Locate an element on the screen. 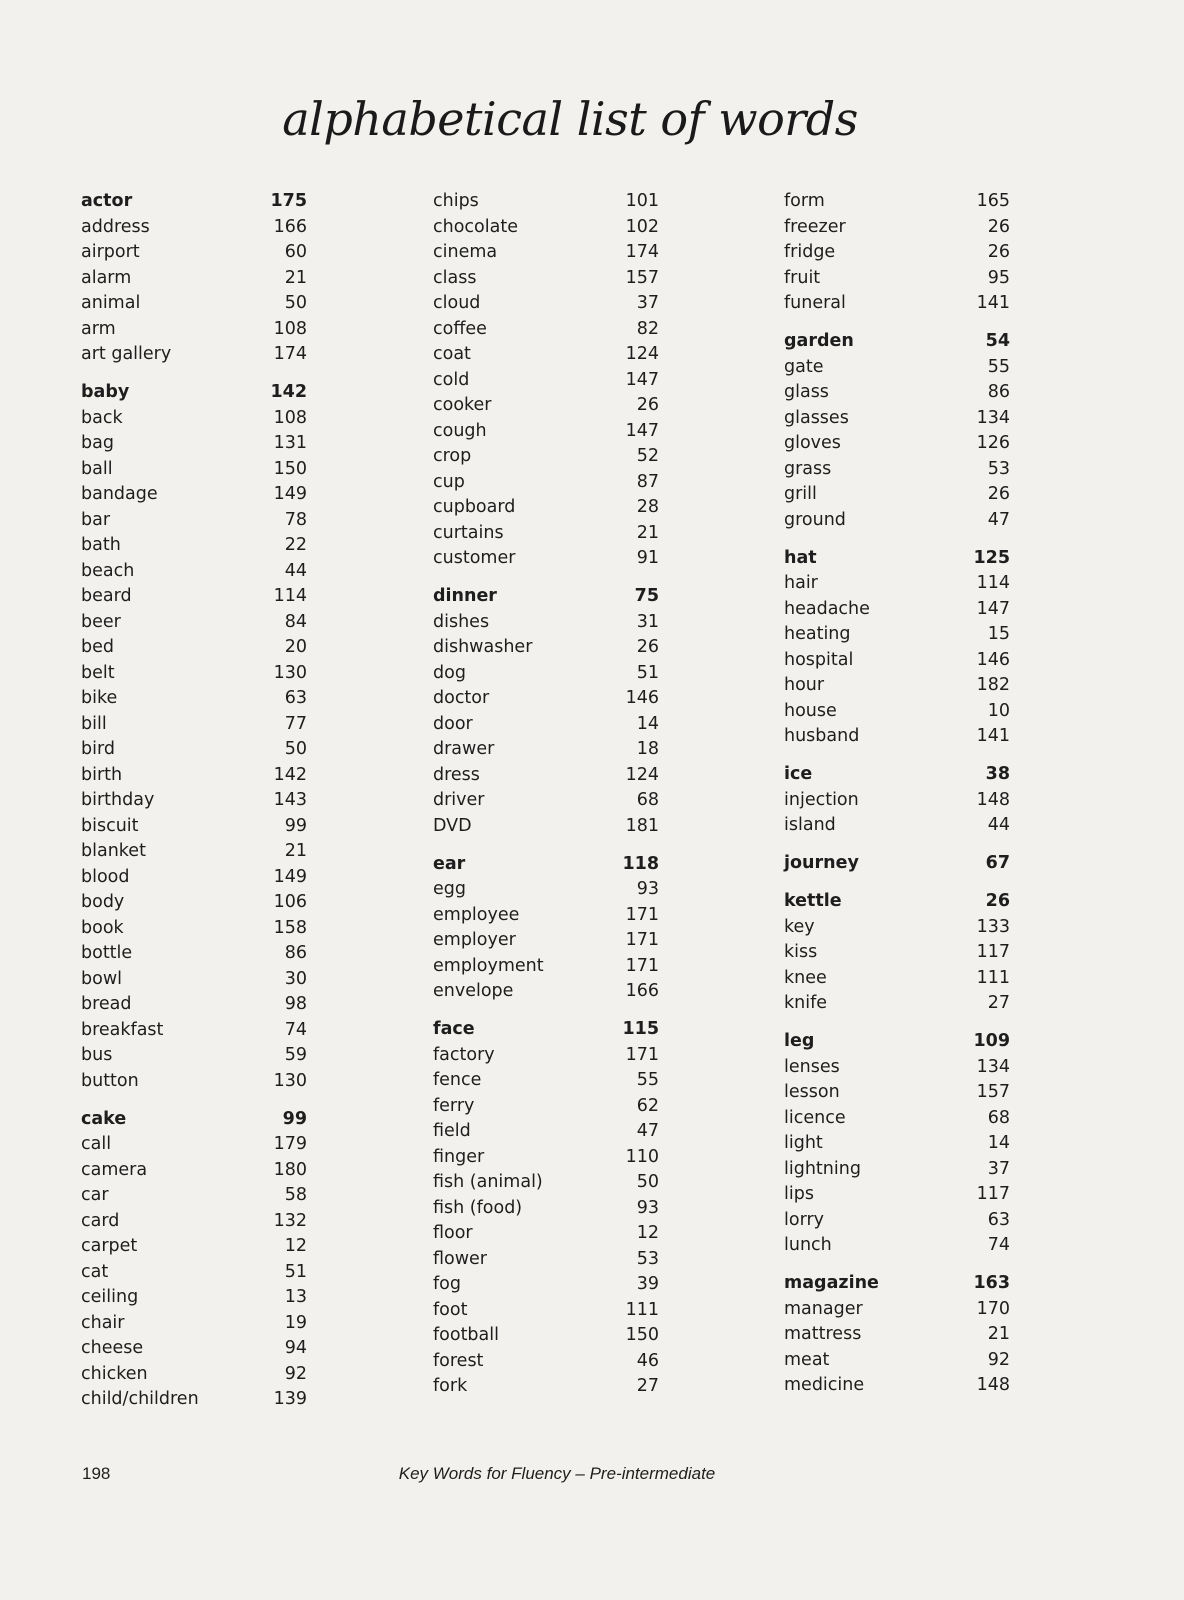 Image resolution: width=1184 pixels, height=1600 pixels. word-entry: medicine 148 is located at coordinates (897, 1386).